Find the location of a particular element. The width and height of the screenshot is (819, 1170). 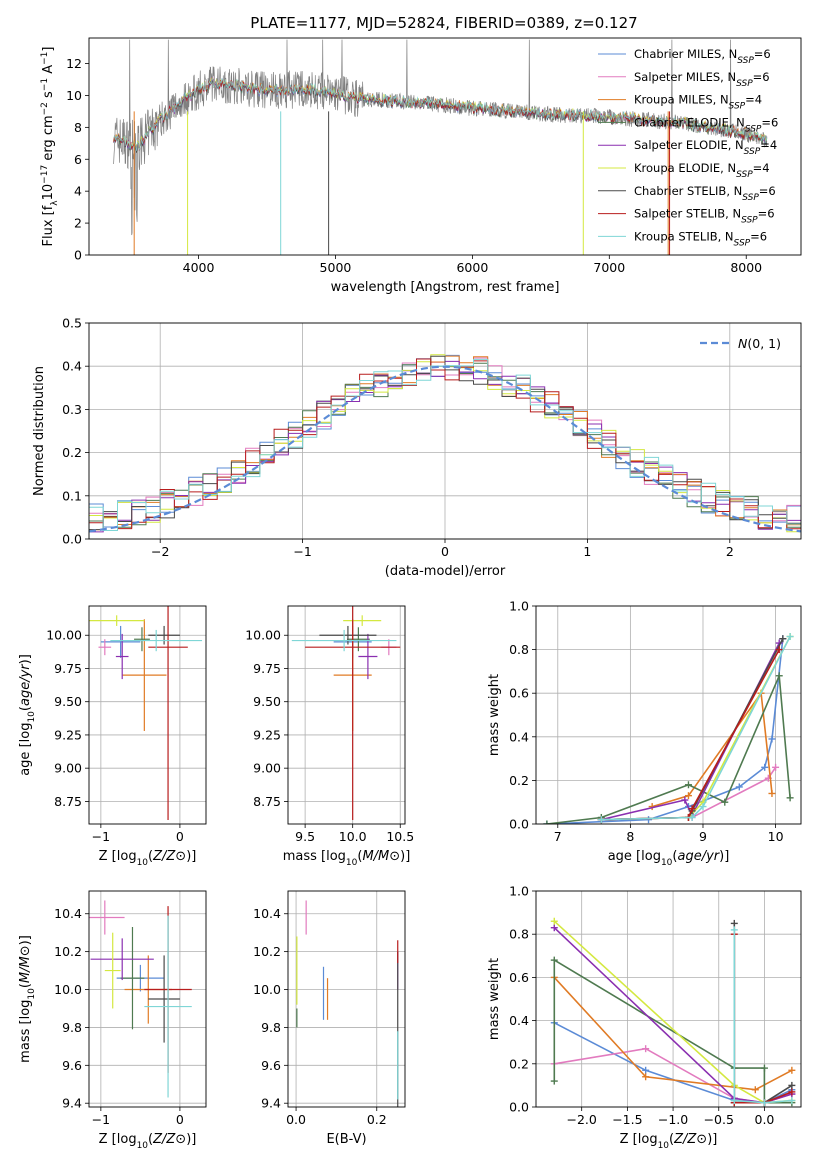

x-tick-label: 0.2 is located at coordinates (377, 1119).